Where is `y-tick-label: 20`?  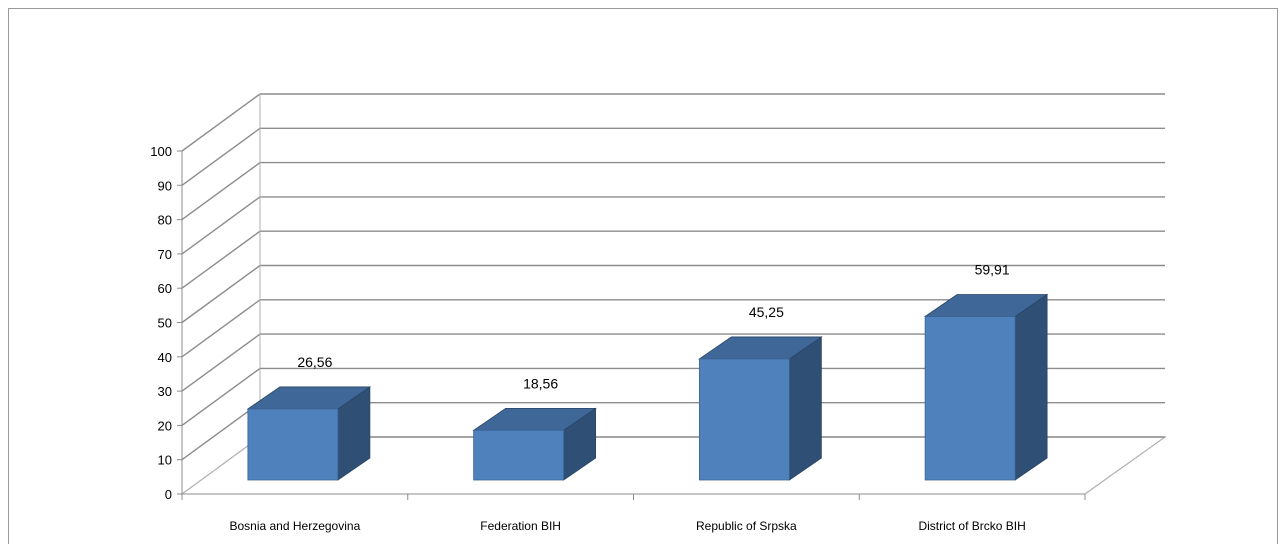 y-tick-label: 20 is located at coordinates (165, 425).